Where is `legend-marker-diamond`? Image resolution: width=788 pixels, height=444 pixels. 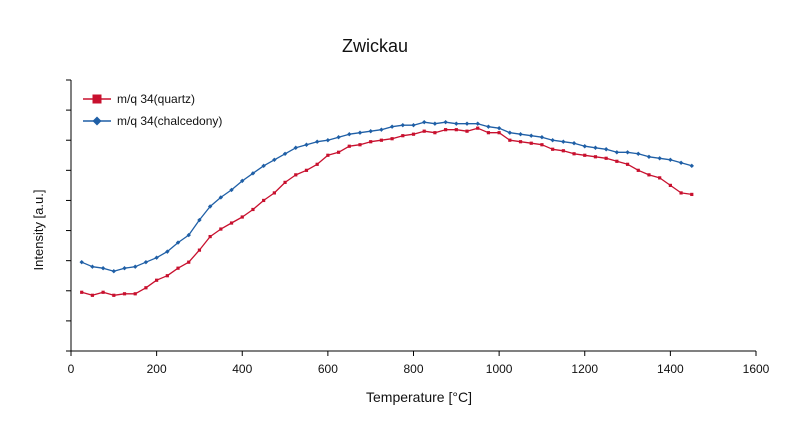 legend-marker-diamond is located at coordinates (97, 121).